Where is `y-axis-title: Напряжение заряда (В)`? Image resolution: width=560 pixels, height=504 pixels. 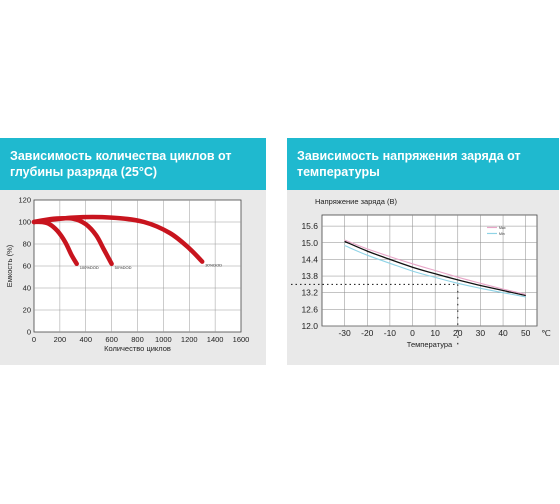
y-axis-title: Напряжение заряда (В) is located at coordinates (356, 201).